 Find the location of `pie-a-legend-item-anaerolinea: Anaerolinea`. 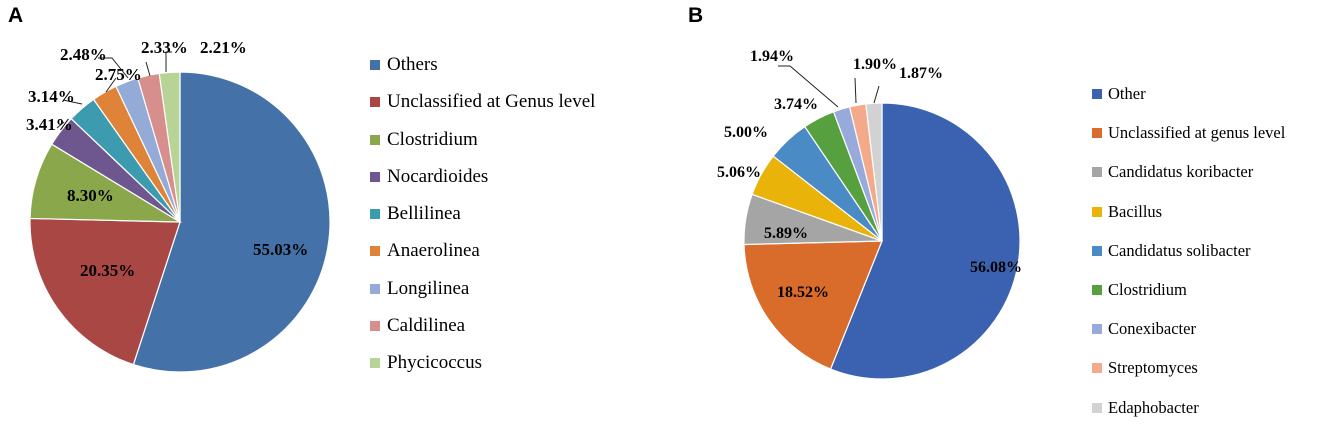

pie-a-legend-item-anaerolinea: Anaerolinea is located at coordinates (482, 256).